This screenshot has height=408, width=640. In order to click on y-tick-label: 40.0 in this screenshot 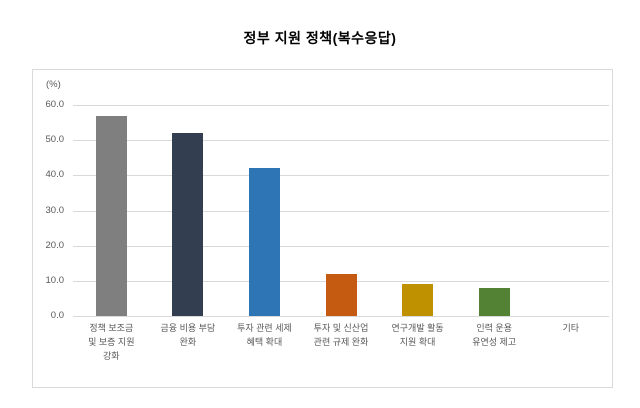, I will do `click(55, 175)`.